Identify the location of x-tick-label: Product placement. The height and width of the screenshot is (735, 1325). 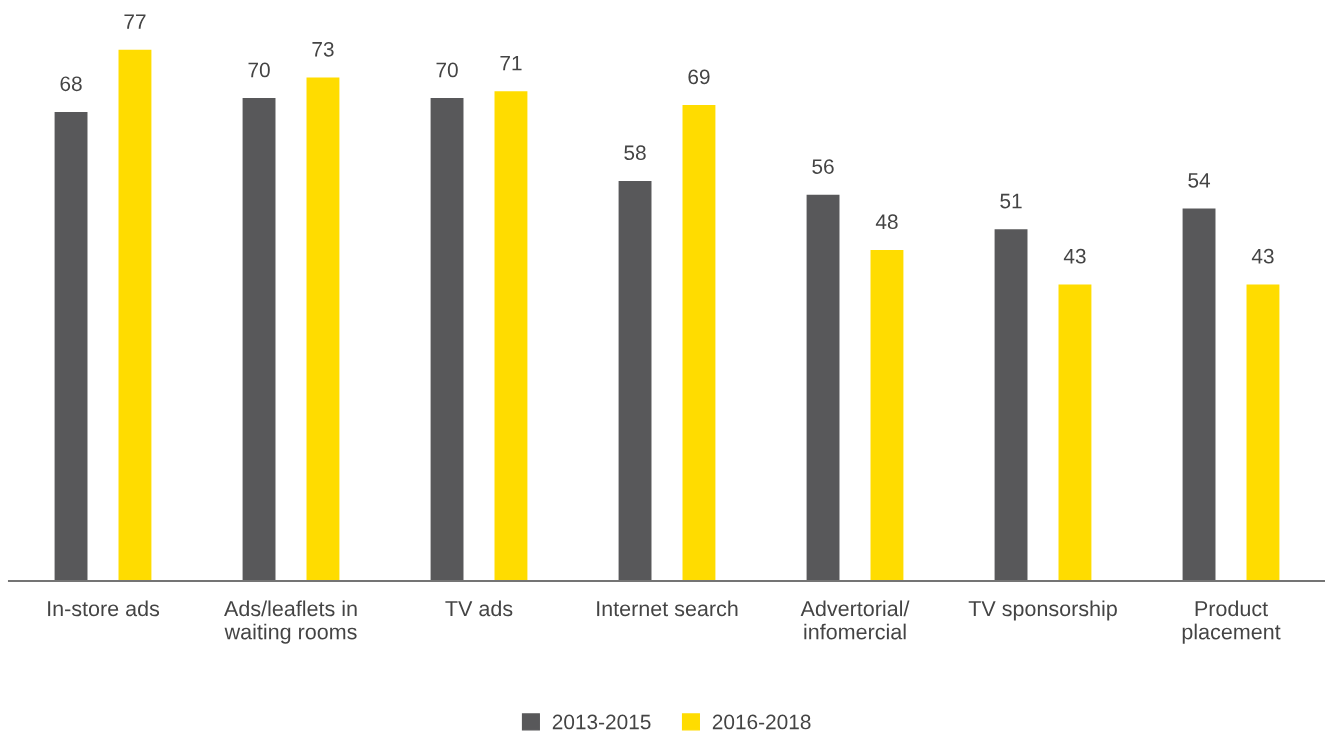
(1231, 622).